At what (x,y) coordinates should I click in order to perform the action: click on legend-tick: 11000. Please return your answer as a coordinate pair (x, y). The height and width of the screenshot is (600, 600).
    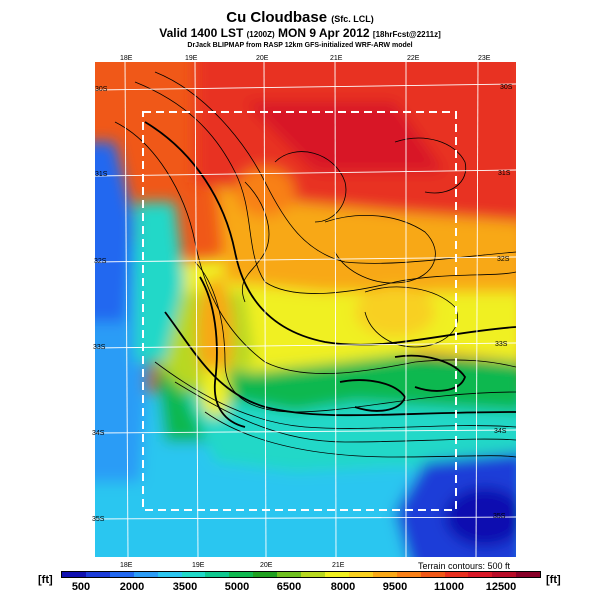
    Looking at the image, I should click on (449, 587).